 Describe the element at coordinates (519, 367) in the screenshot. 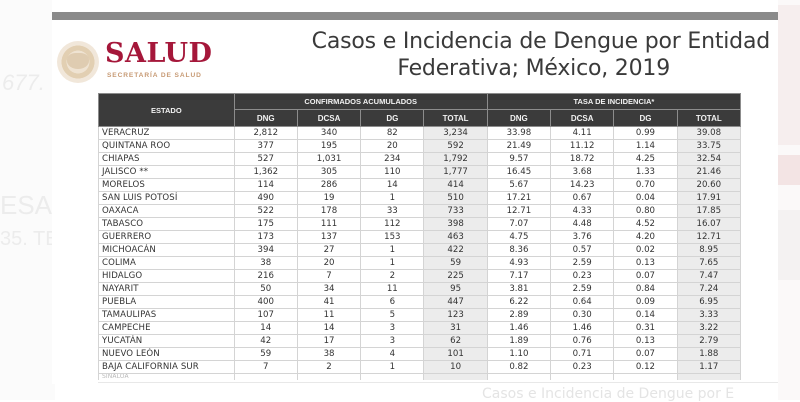

I see `cell-tasa-dng: 0.82` at that location.